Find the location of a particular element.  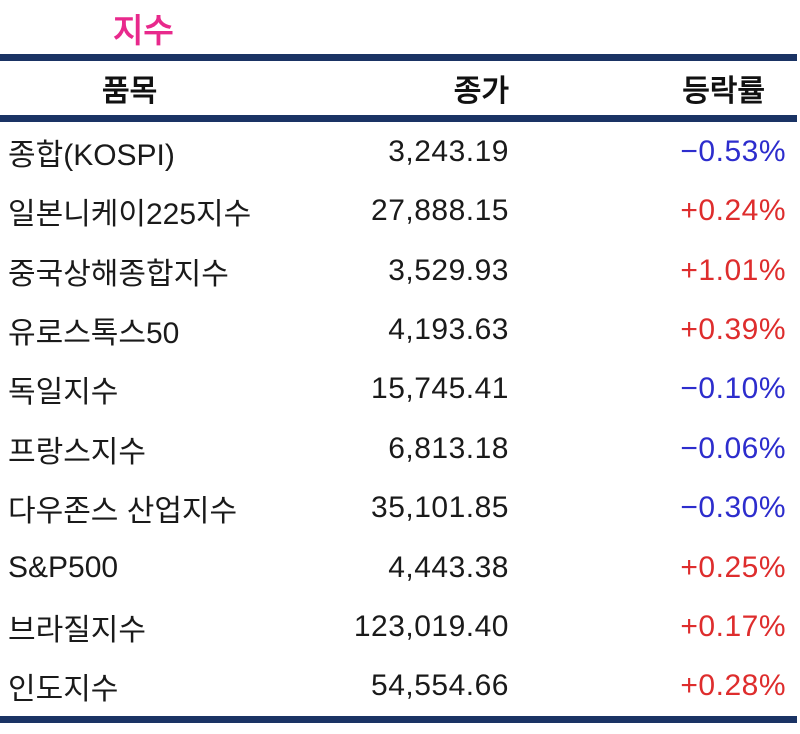

change-rate-cell: +0.17% is located at coordinates (733, 626).